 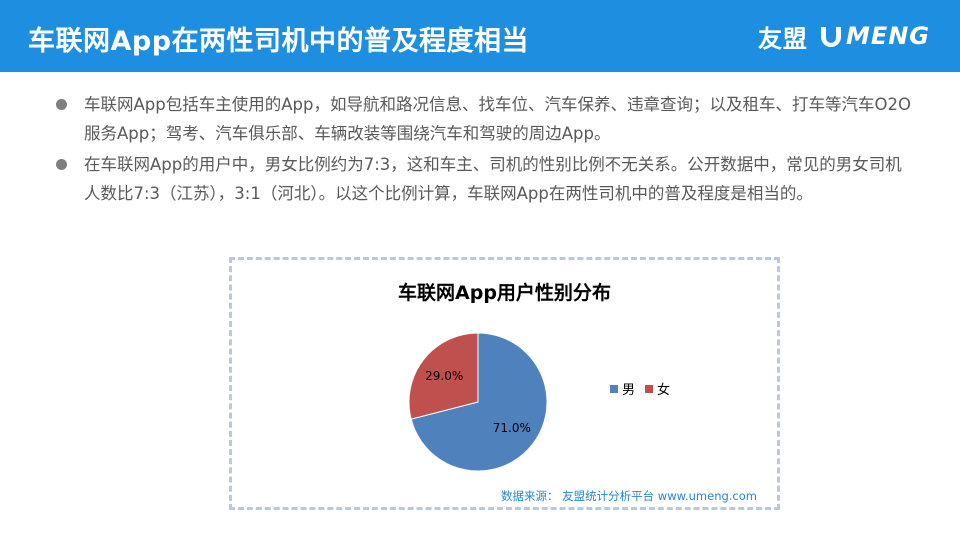 I want to click on legend-item-female: 女, so click(x=657, y=388).